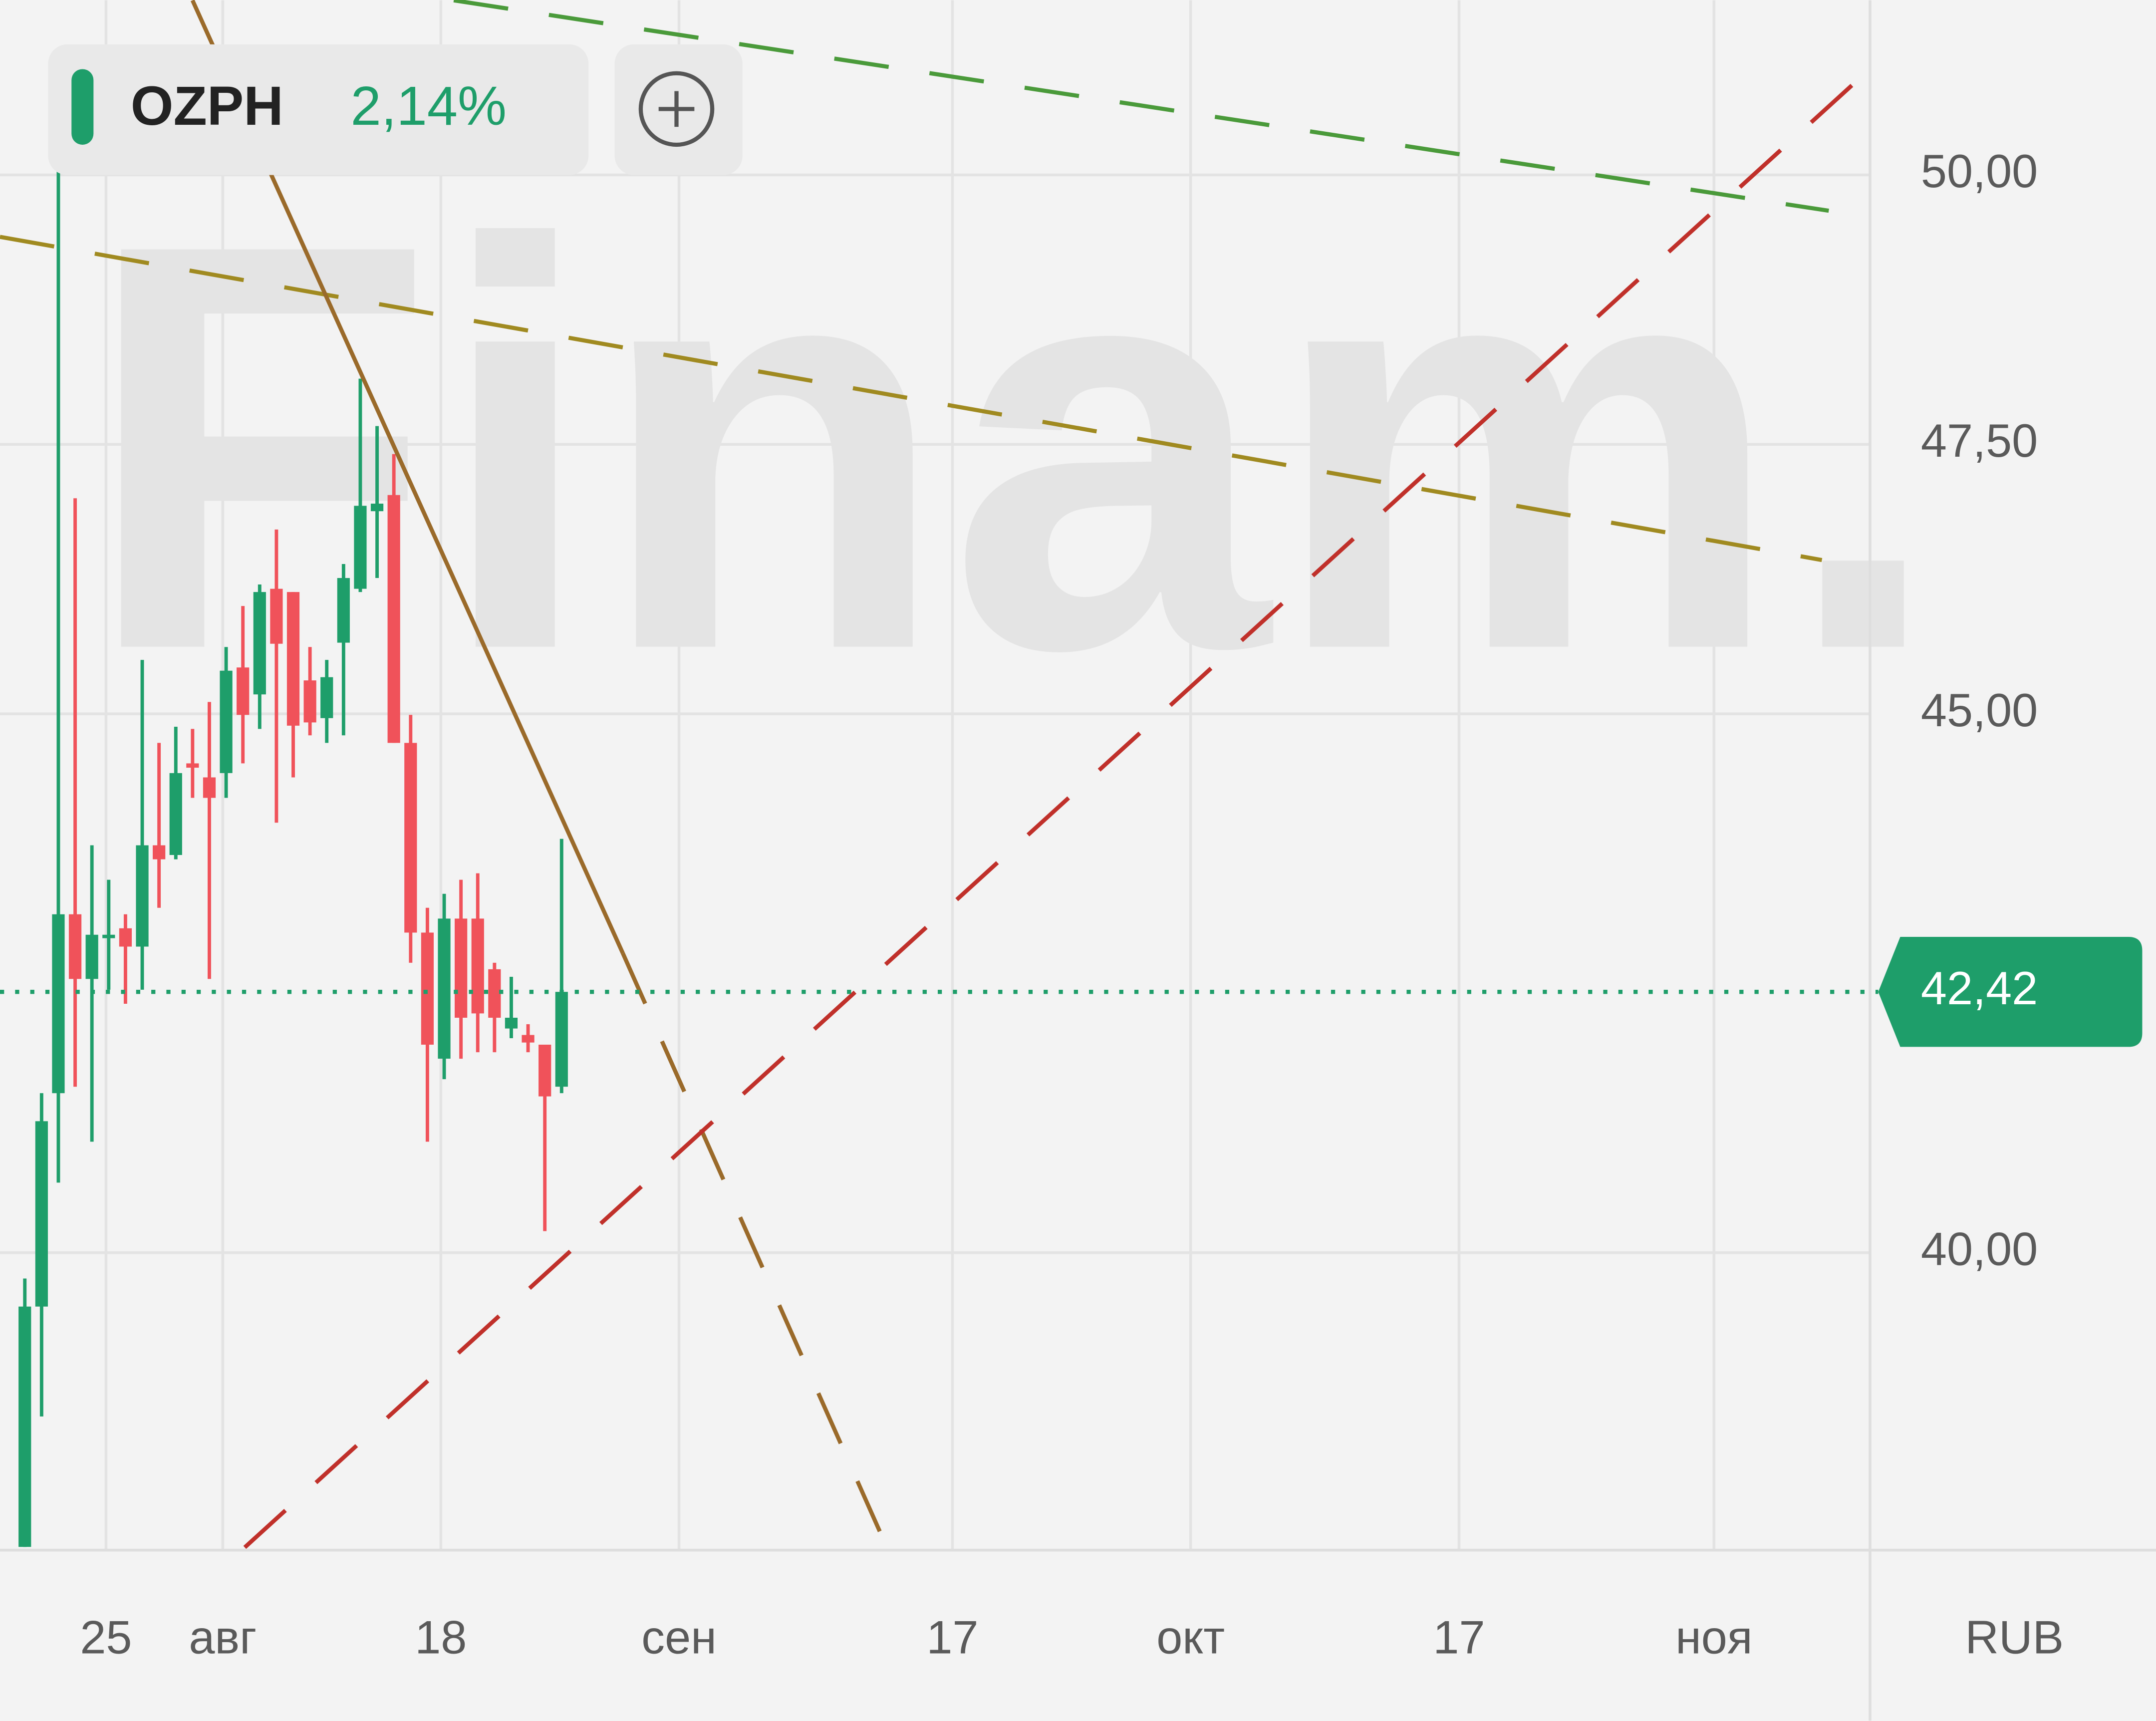 This screenshot has height=1721, width=2156. What do you see at coordinates (1979, 988) in the screenshot?
I see `last-price-label: 42,42` at bounding box center [1979, 988].